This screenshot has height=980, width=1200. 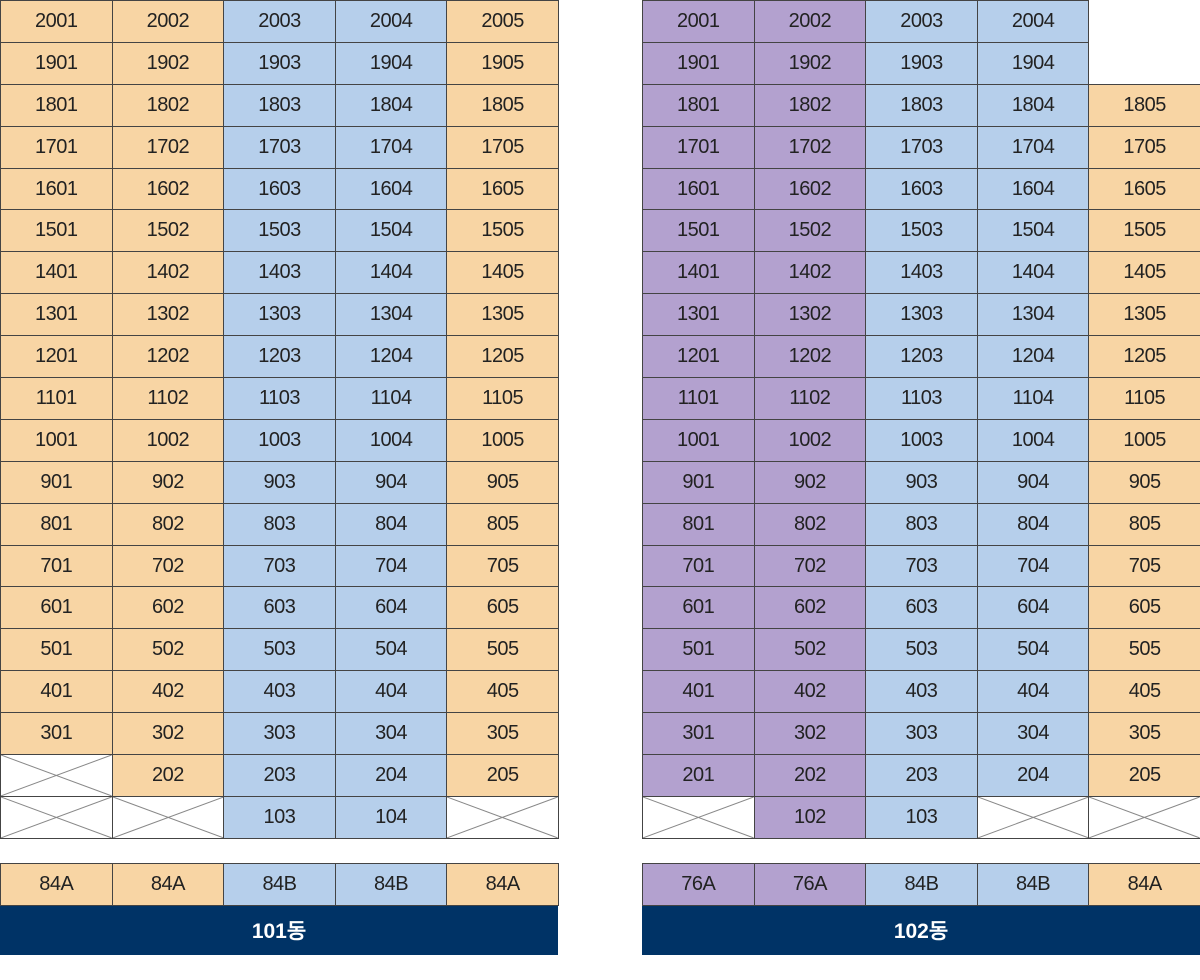 What do you see at coordinates (279, 105) in the screenshot?
I see `unit-cell: 1803` at bounding box center [279, 105].